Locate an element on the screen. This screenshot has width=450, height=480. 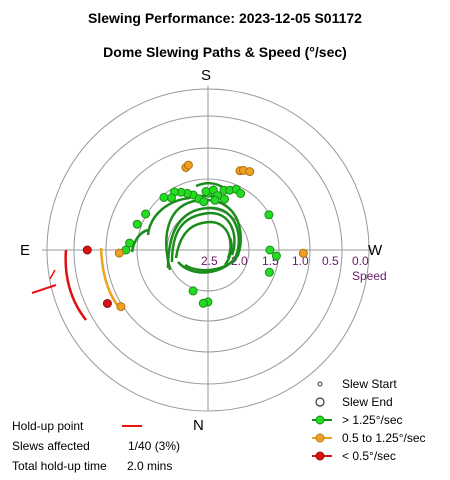
legend-slow-marker is located at coordinates (320, 456).